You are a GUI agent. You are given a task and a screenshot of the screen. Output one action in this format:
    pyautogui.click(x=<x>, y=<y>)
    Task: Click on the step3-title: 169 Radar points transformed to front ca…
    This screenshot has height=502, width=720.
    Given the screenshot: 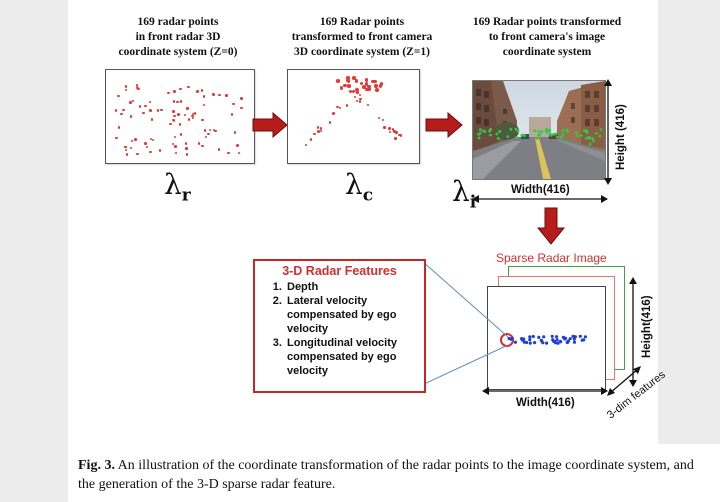 What is the action you would take?
    pyautogui.click(x=547, y=37)
    